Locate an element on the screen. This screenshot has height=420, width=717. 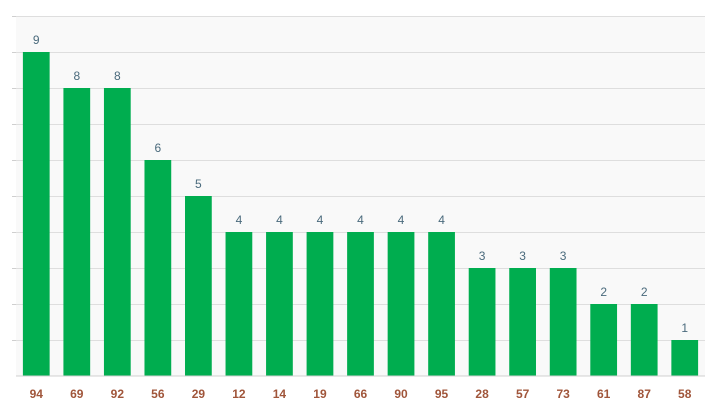
category-label: 94 is located at coordinates (37, 394).